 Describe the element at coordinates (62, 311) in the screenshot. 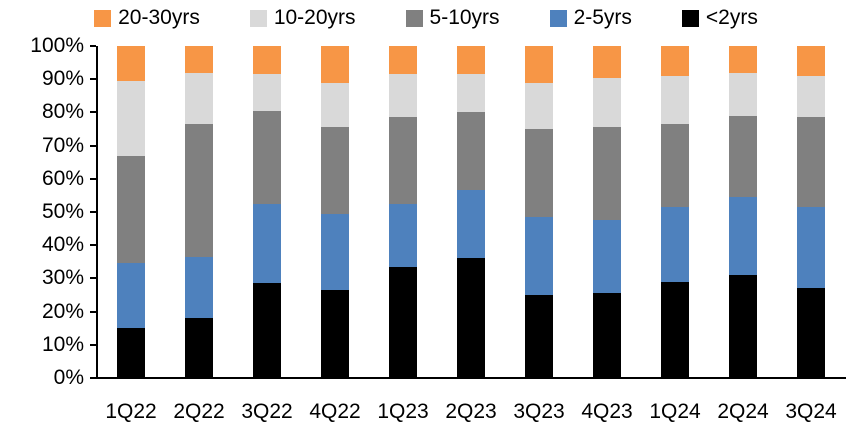

I see `y-axis-label: 20%` at that location.